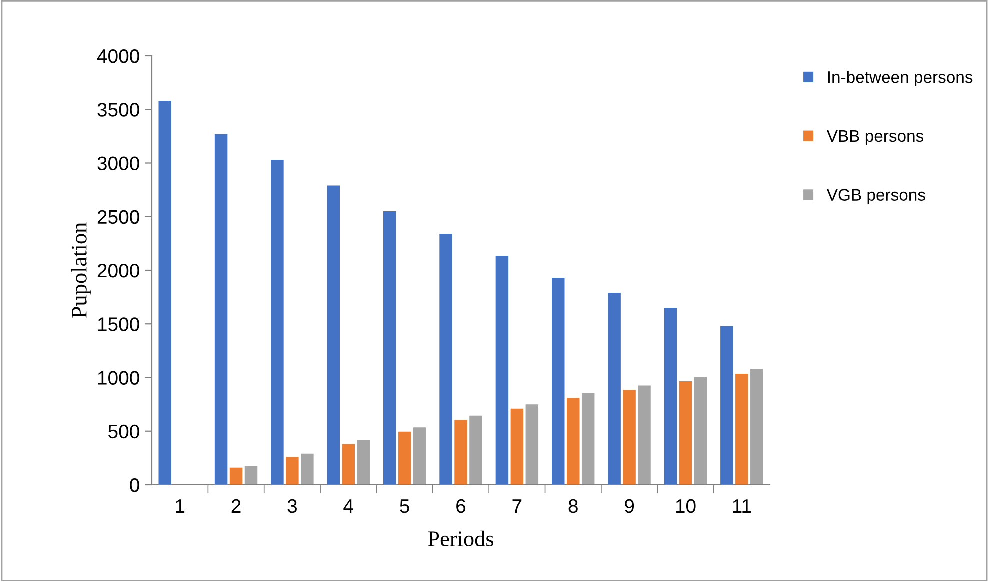 The image size is (989, 582). Describe the element at coordinates (517, 506) in the screenshot. I see `x-tick-label: 7` at that location.